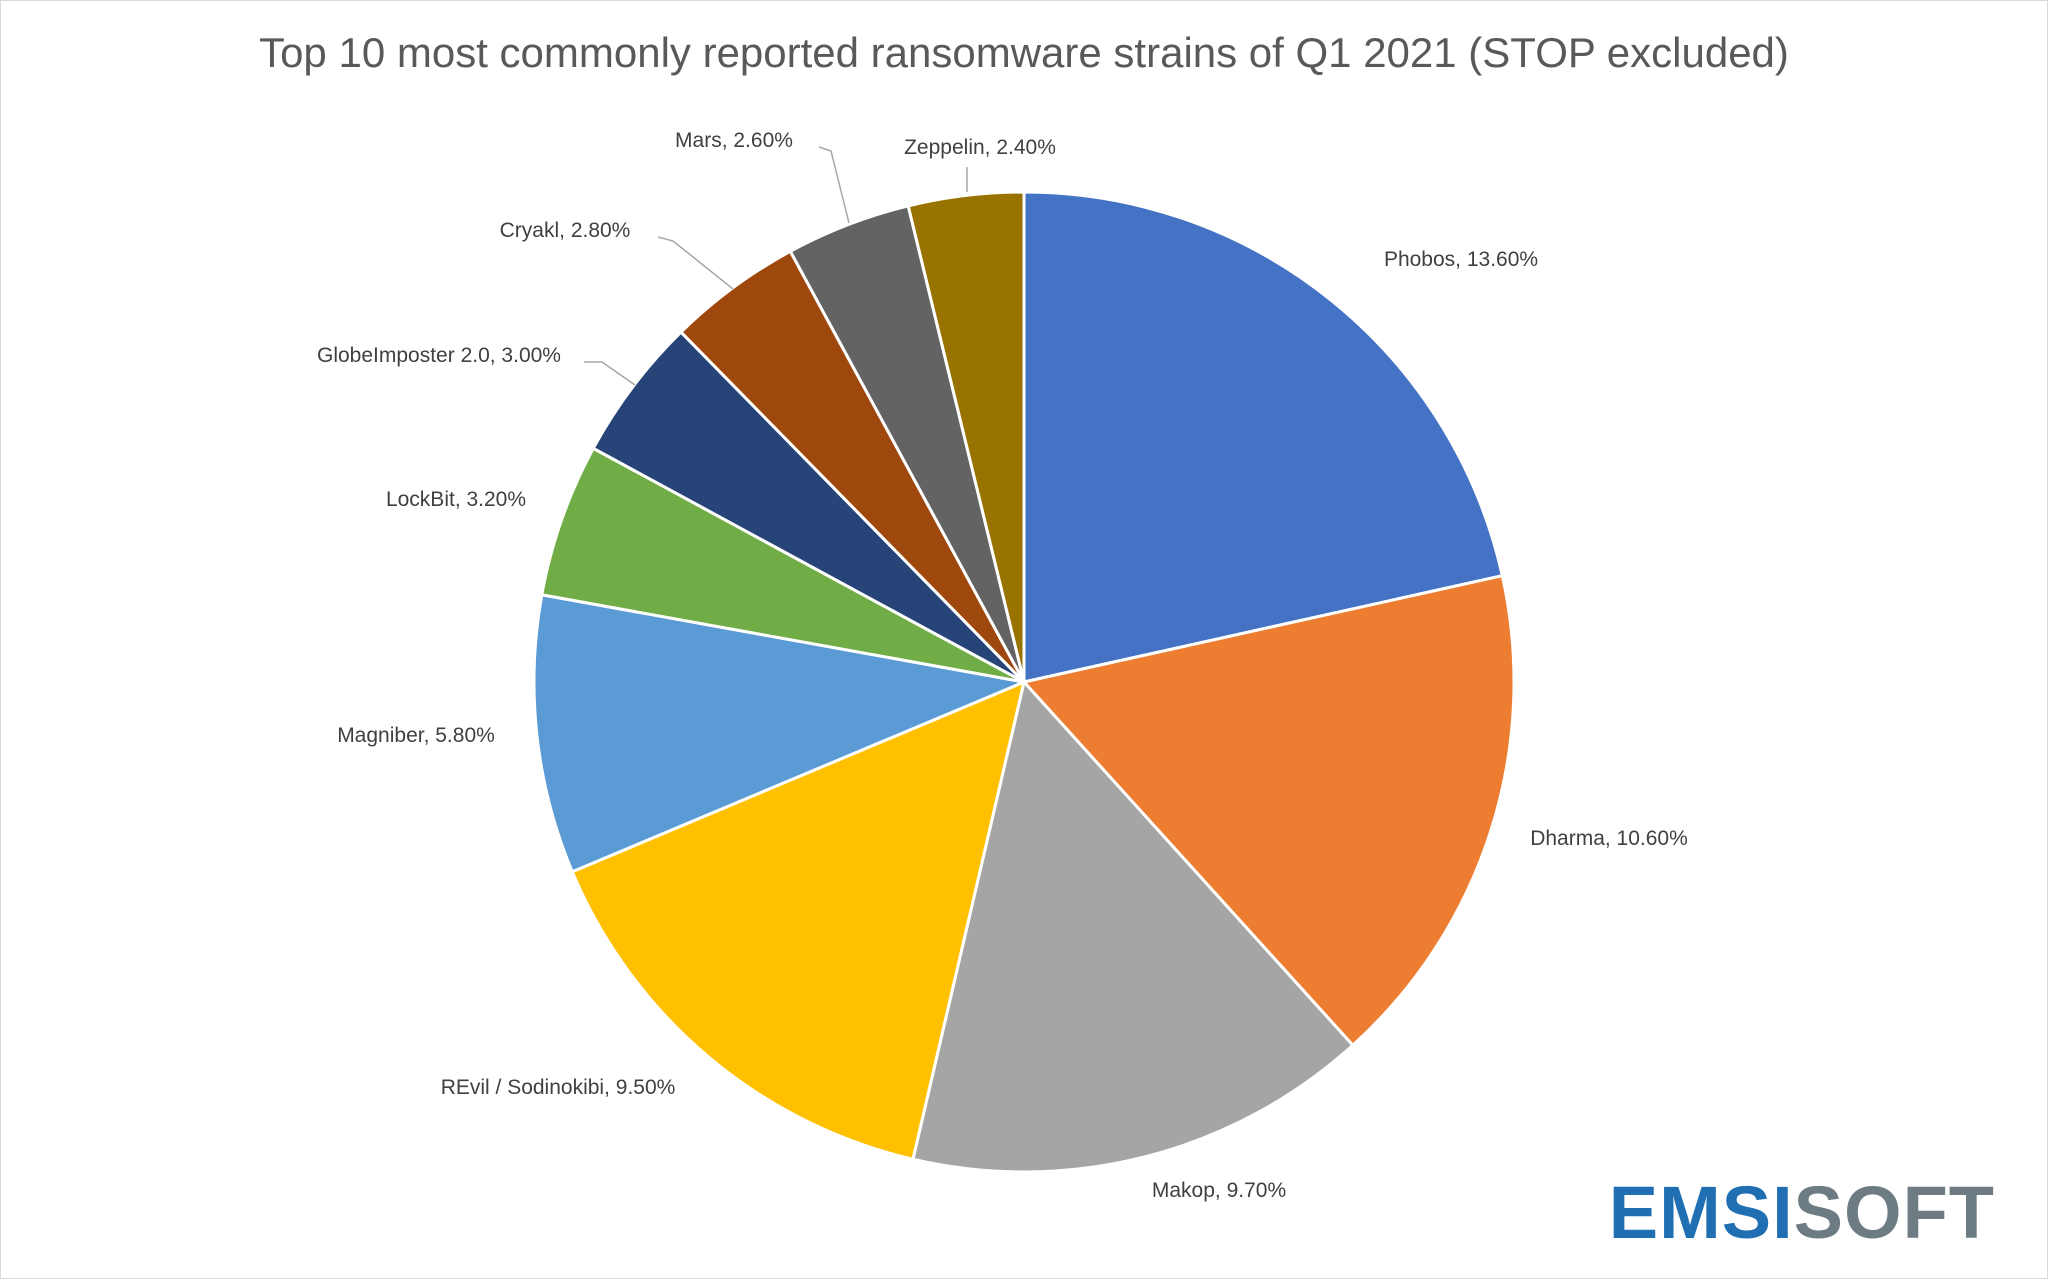 This screenshot has height=1279, width=2048. What do you see at coordinates (1701, 1212) in the screenshot?
I see `logo-part-ems: EMSI` at bounding box center [1701, 1212].